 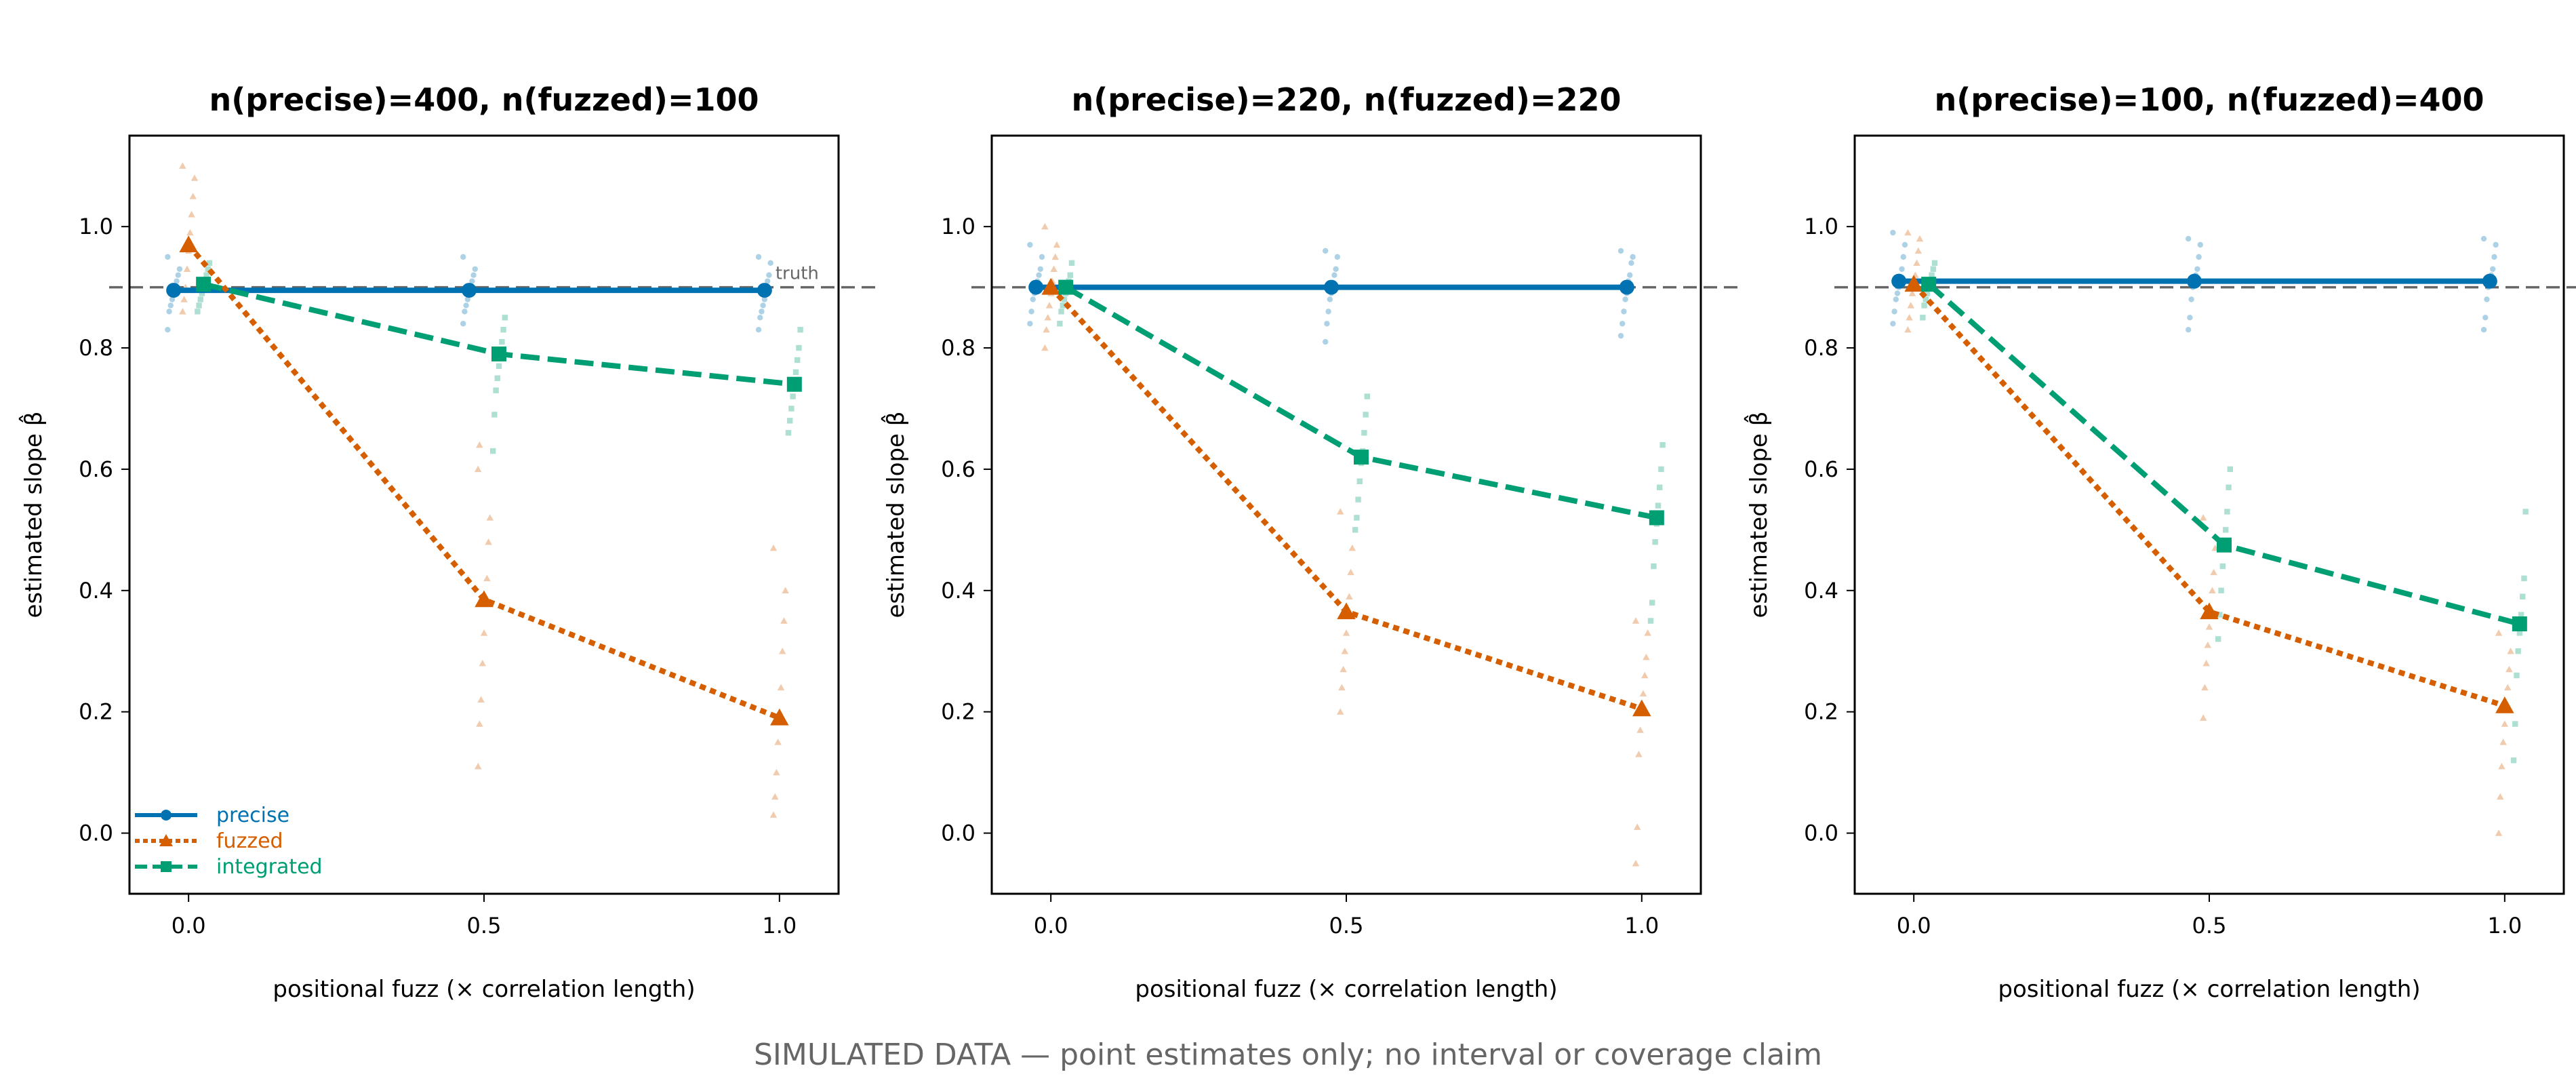 What do you see at coordinates (1821, 591) in the screenshot?
I see `y-tick-label: 0.4` at bounding box center [1821, 591].